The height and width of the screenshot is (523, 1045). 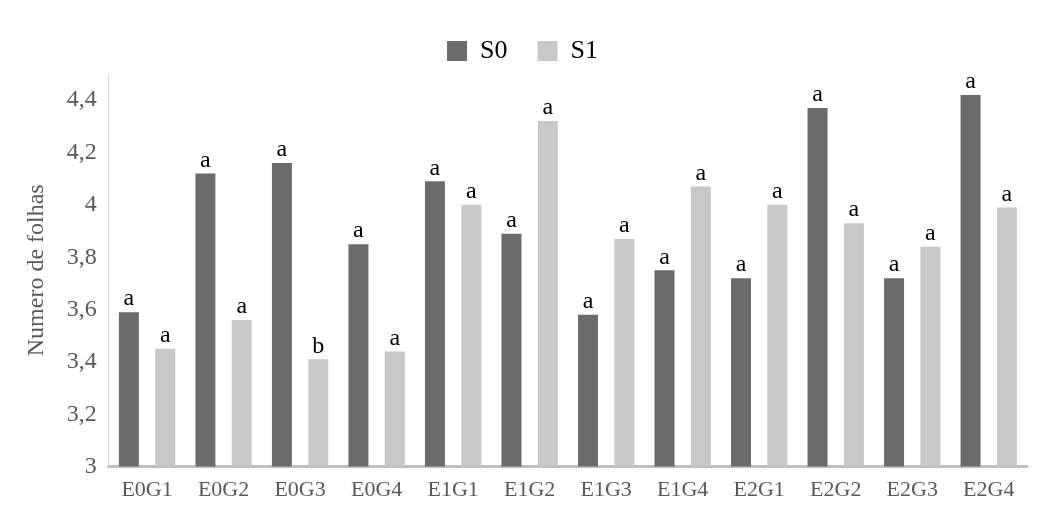 What do you see at coordinates (606, 488) in the screenshot?
I see `x-tick-label: E1G3` at bounding box center [606, 488].